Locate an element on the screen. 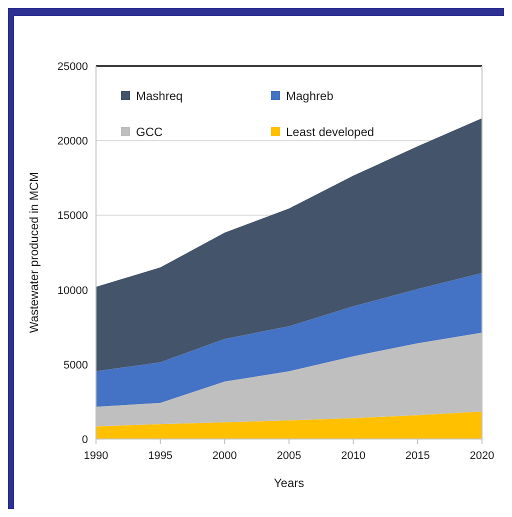 This screenshot has height=517, width=512. legend-label: Maghreb is located at coordinates (310, 96).